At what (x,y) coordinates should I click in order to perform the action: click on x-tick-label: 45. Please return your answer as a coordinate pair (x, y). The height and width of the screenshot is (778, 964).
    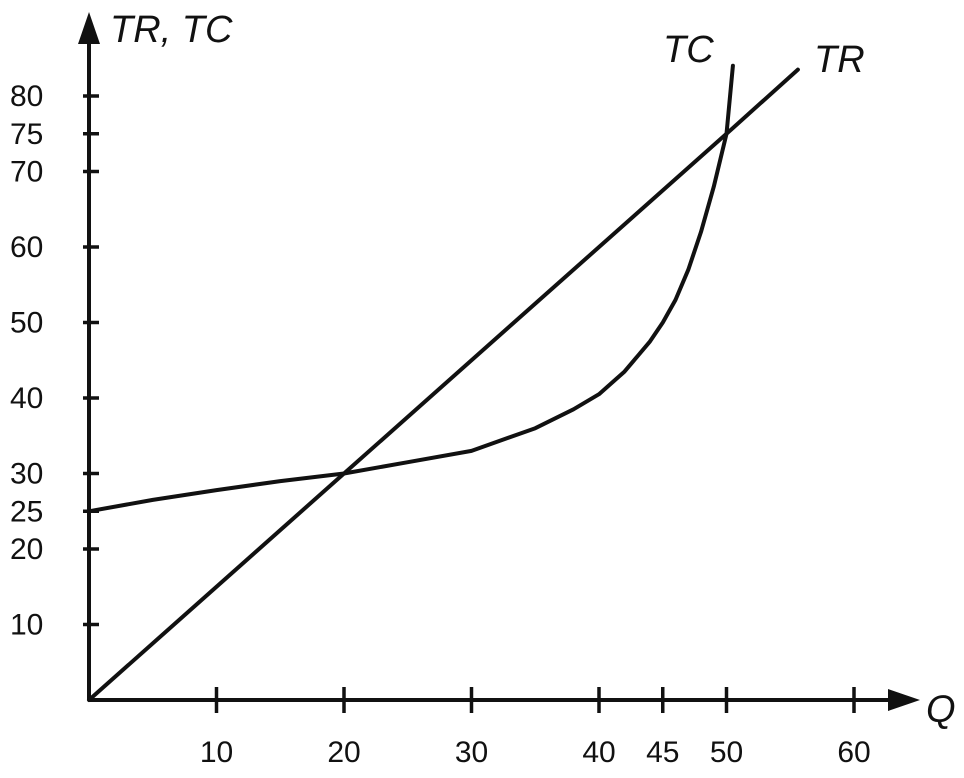
    Looking at the image, I should click on (662, 752).